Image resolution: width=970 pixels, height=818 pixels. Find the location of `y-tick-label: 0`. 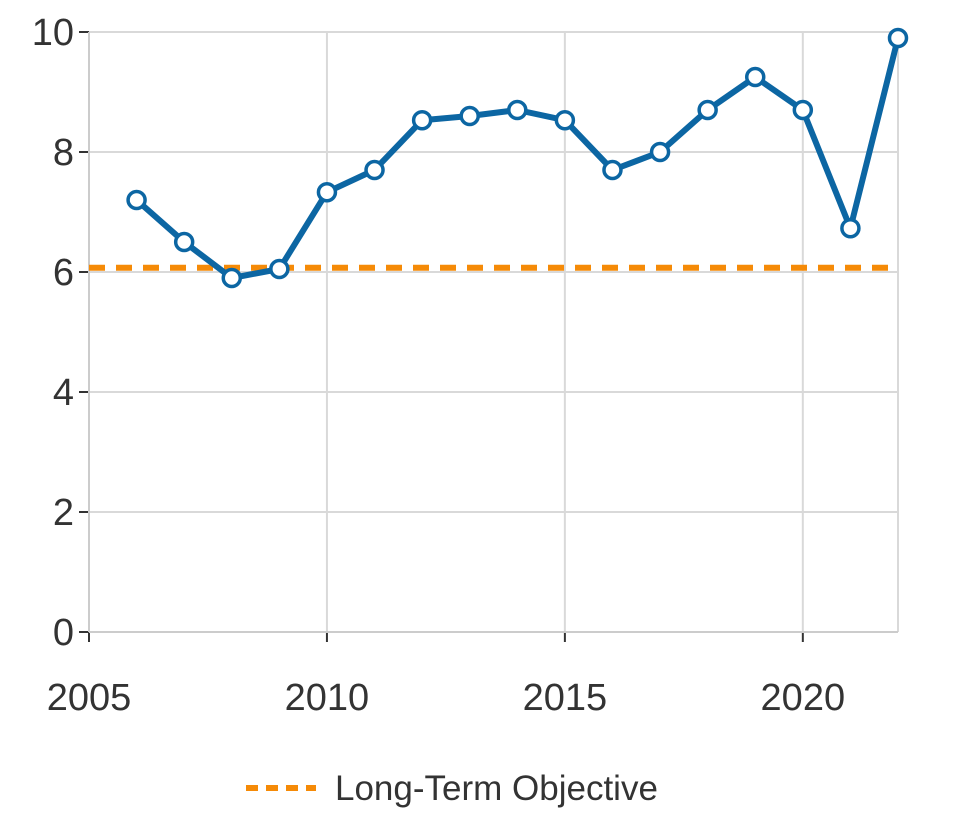

y-tick-label: 0 is located at coordinates (63, 633).